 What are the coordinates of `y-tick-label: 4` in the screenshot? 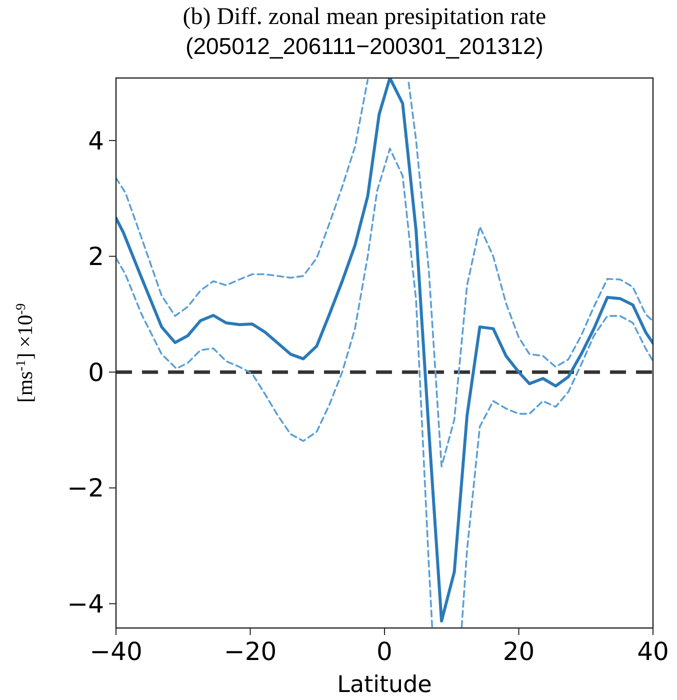 It's located at (96, 141).